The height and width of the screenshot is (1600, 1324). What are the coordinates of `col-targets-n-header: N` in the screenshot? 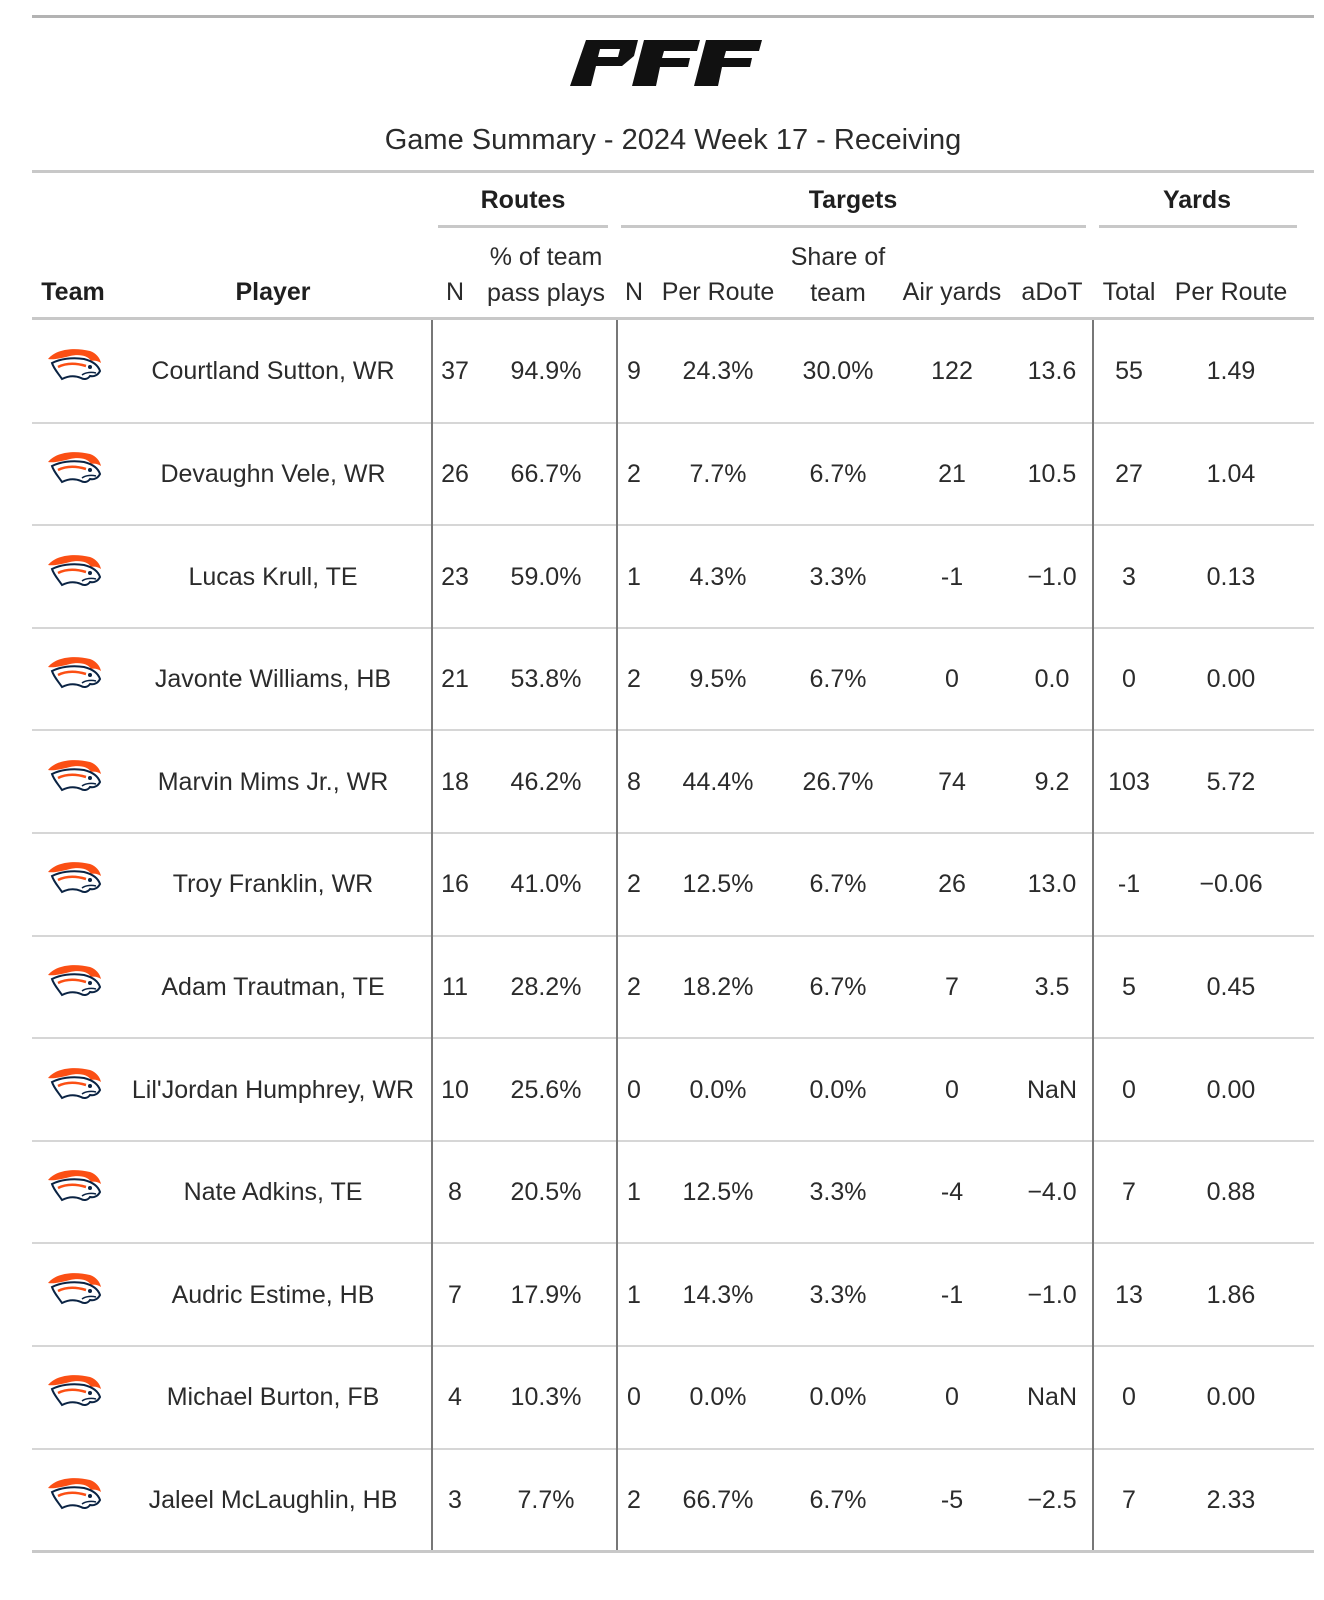 It's located at (634, 292).